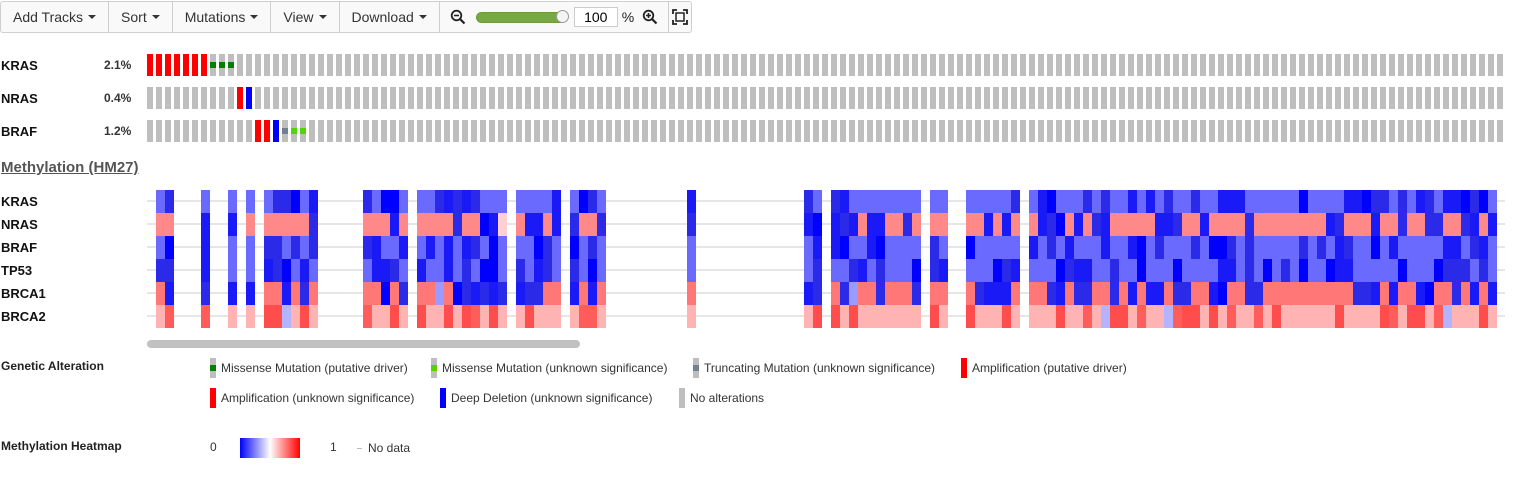 This screenshot has height=478, width=1520. I want to click on mutation-mark-braf, so click(285, 131).